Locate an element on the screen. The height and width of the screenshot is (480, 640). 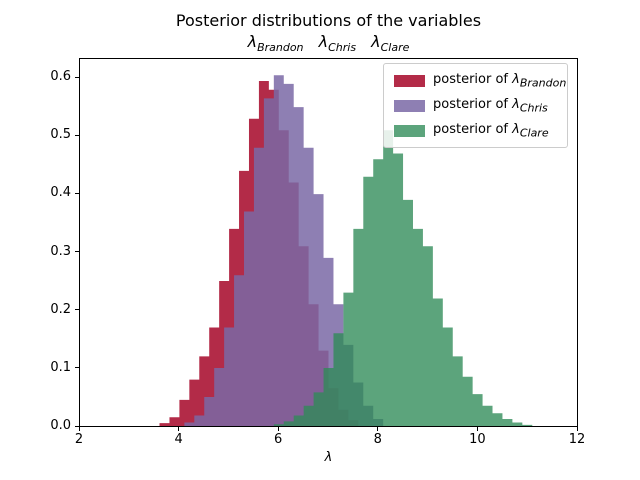
y-tick-label: 0.4 is located at coordinates (60, 193).